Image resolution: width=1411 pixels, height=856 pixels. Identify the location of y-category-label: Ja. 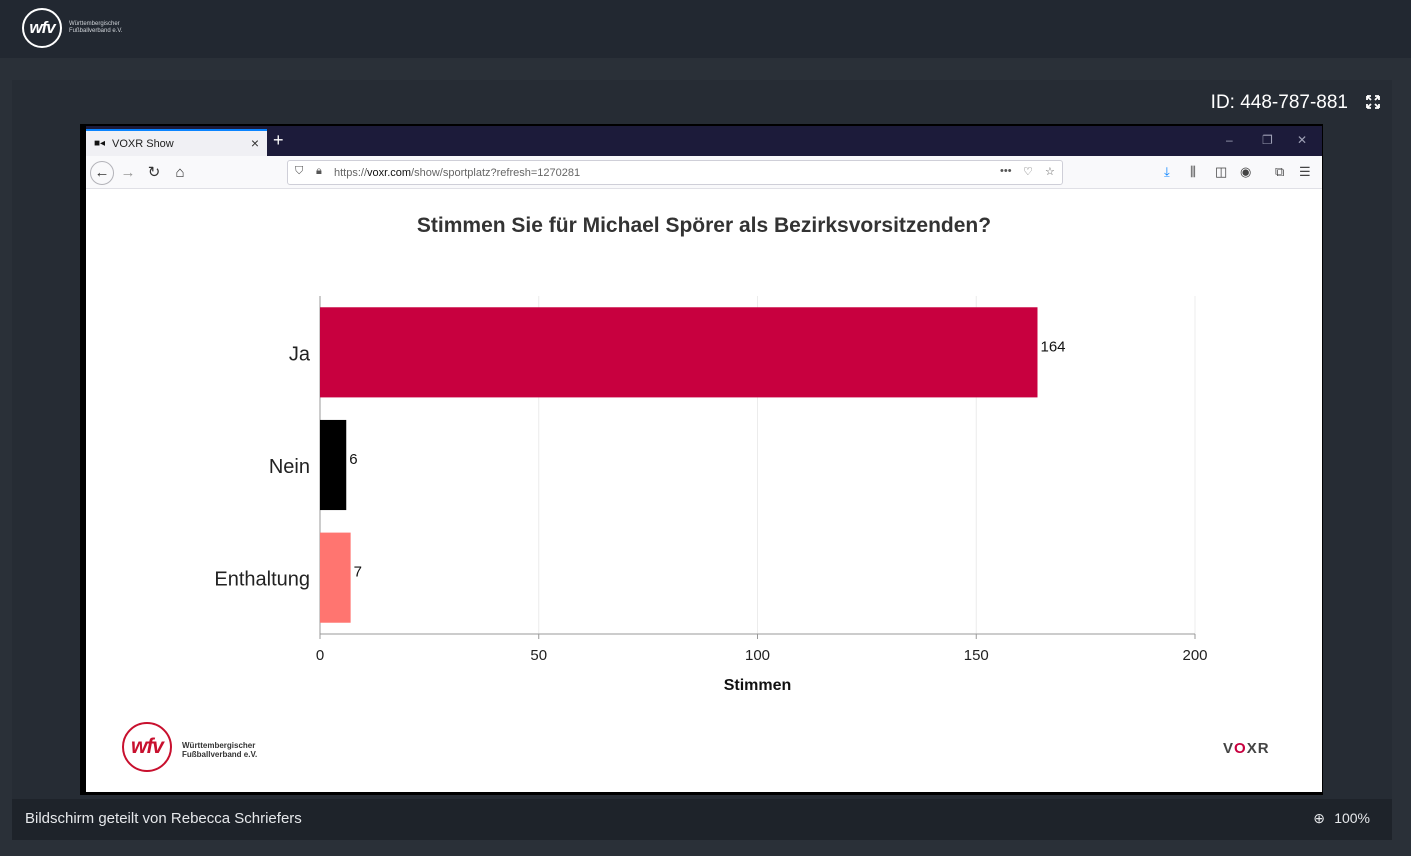
(300, 354).